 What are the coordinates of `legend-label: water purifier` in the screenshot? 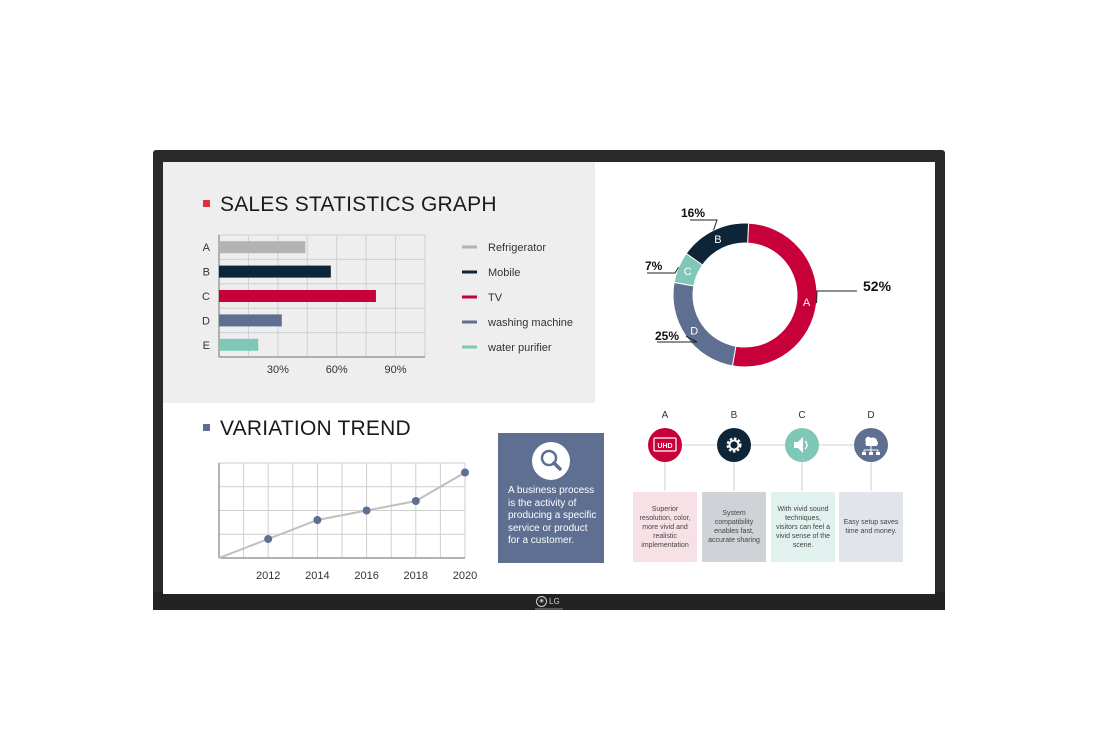 It's located at (519, 348).